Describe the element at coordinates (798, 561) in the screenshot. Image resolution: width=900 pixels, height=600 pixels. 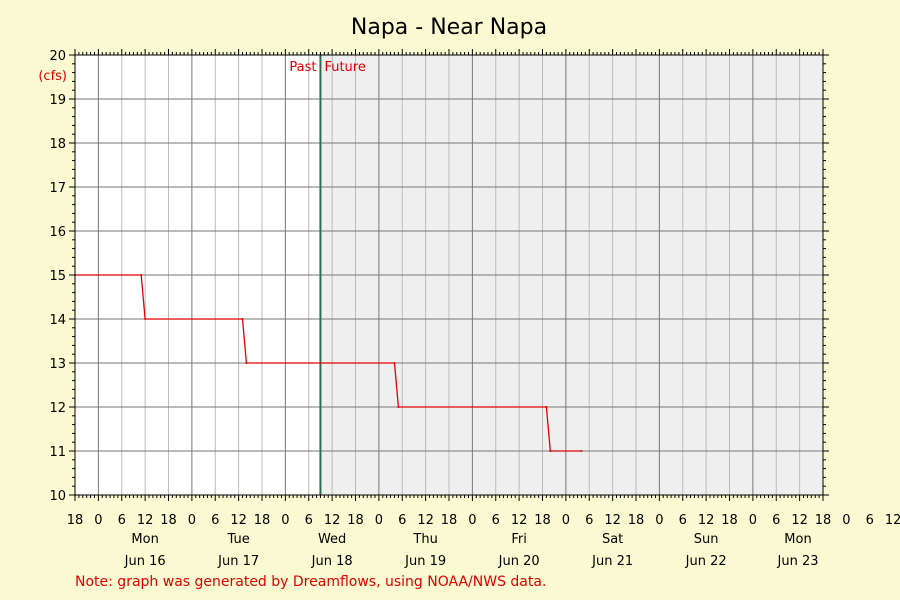
I see `x-date-label: Jun 23` at that location.